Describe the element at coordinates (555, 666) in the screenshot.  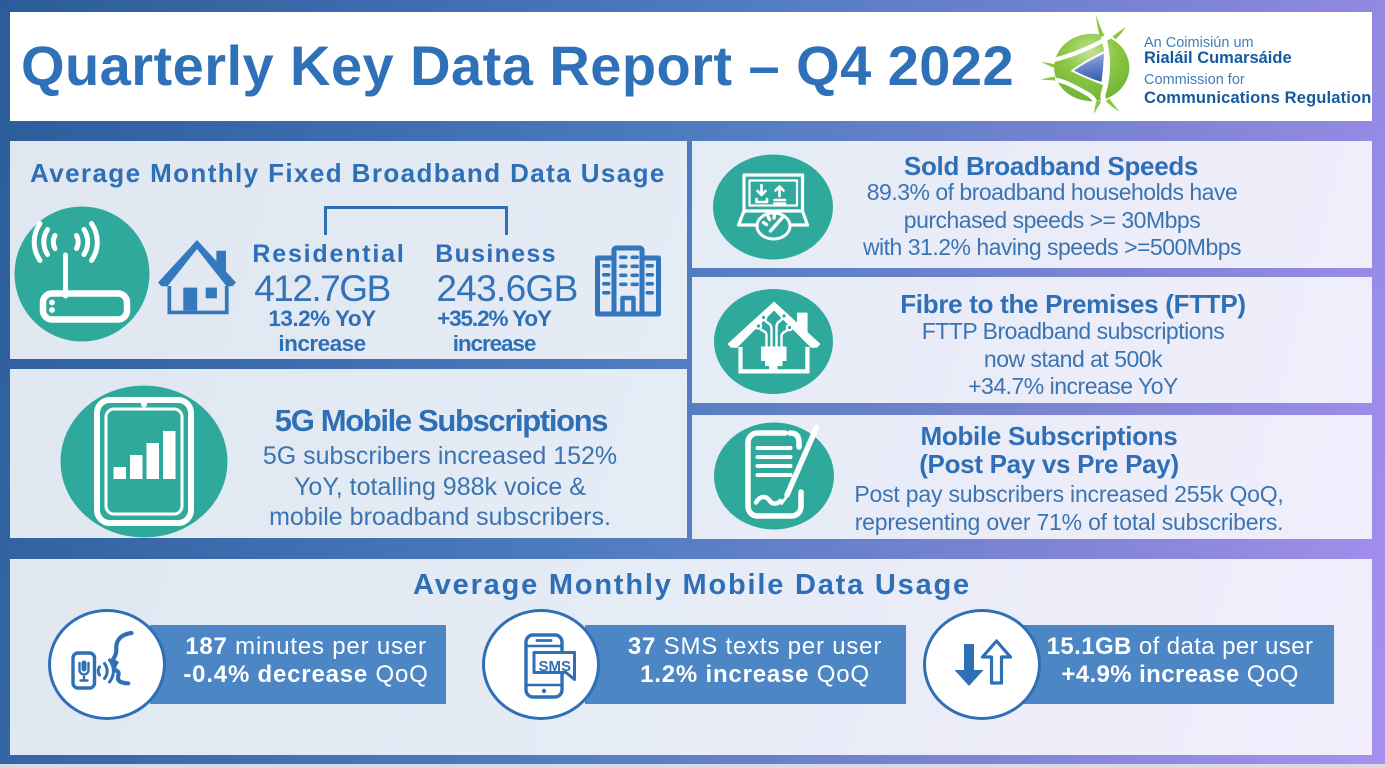
I see `svg-text: SMS` at that location.